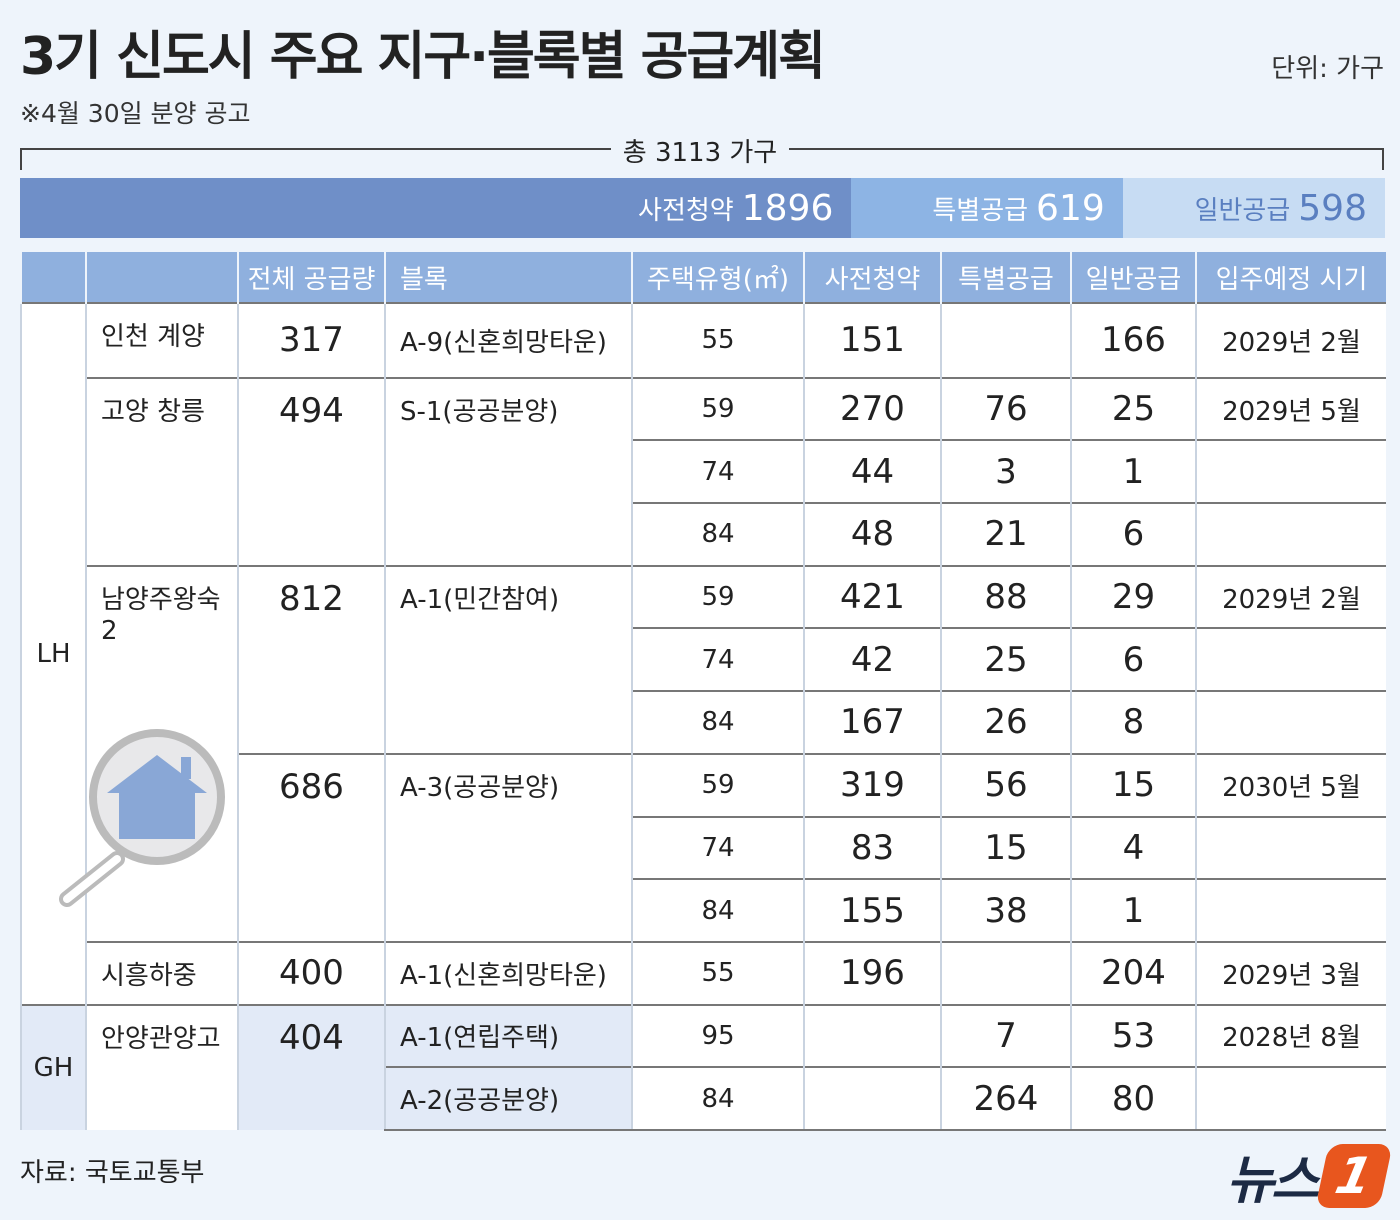 This screenshot has width=1400, height=1220. Describe the element at coordinates (1133, 972) in the screenshot. I see `cell: 204` at that location.